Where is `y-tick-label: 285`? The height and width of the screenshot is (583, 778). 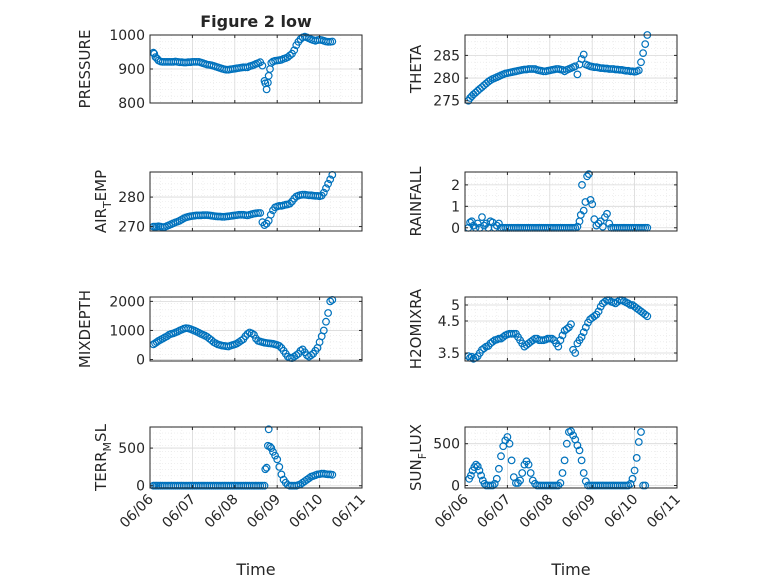 y-tick-label: 285 is located at coordinates (446, 56).